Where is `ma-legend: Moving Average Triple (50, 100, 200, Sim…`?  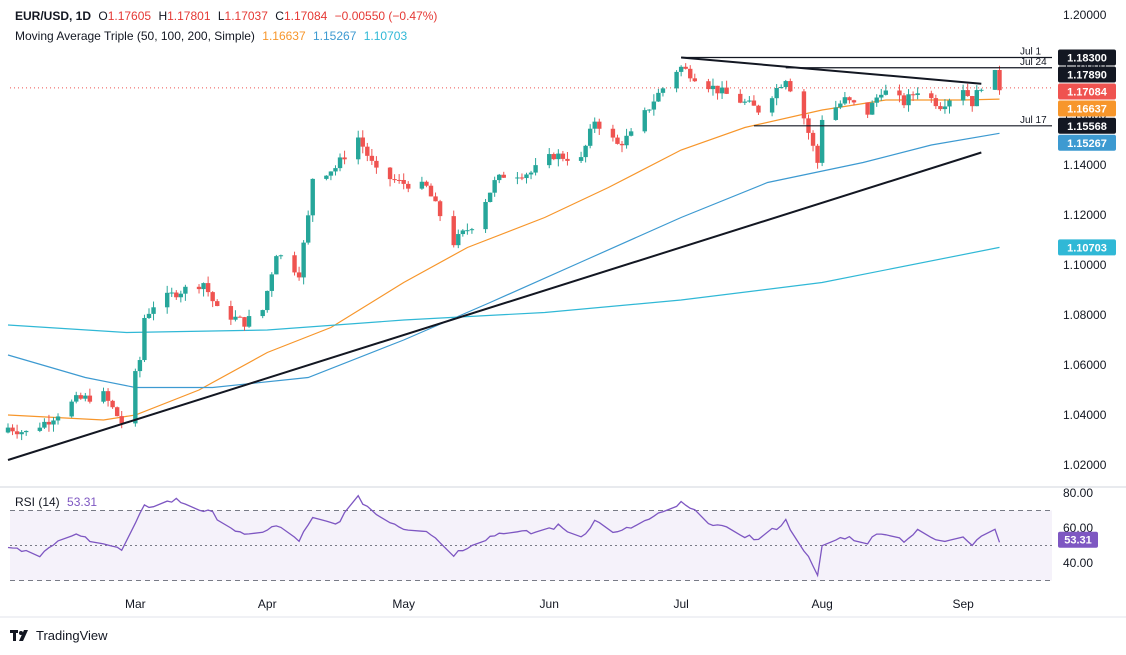
ma-legend: Moving Average Triple (50, 100, 200, Sim… is located at coordinates (213, 36).